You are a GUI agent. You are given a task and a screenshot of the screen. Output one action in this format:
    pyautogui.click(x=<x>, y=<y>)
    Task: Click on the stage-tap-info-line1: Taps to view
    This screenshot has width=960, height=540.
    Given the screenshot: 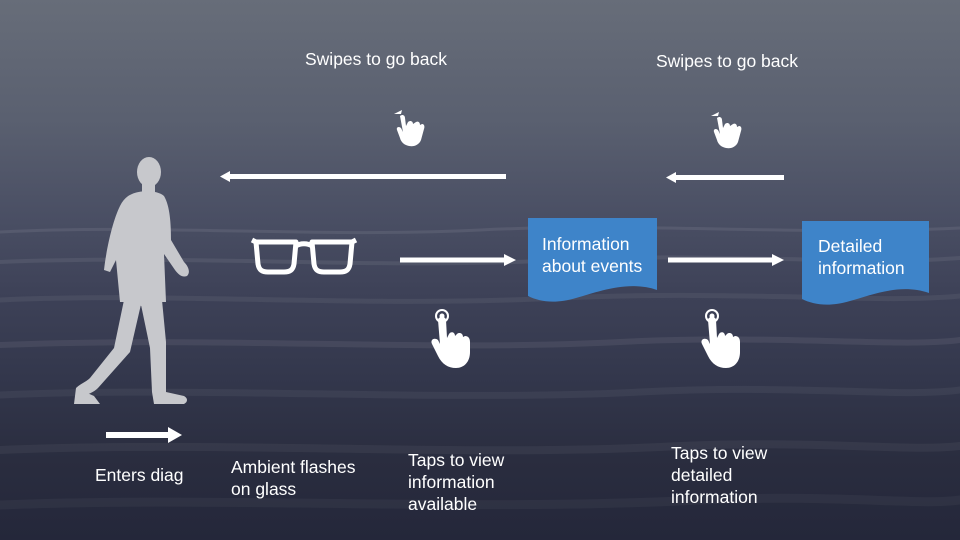 What is the action you would take?
    pyautogui.click(x=456, y=460)
    